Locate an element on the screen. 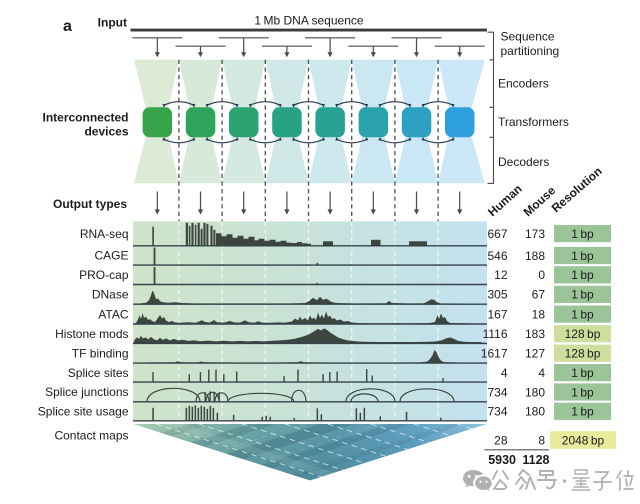  svg-text: 67 is located at coordinates (539, 295).